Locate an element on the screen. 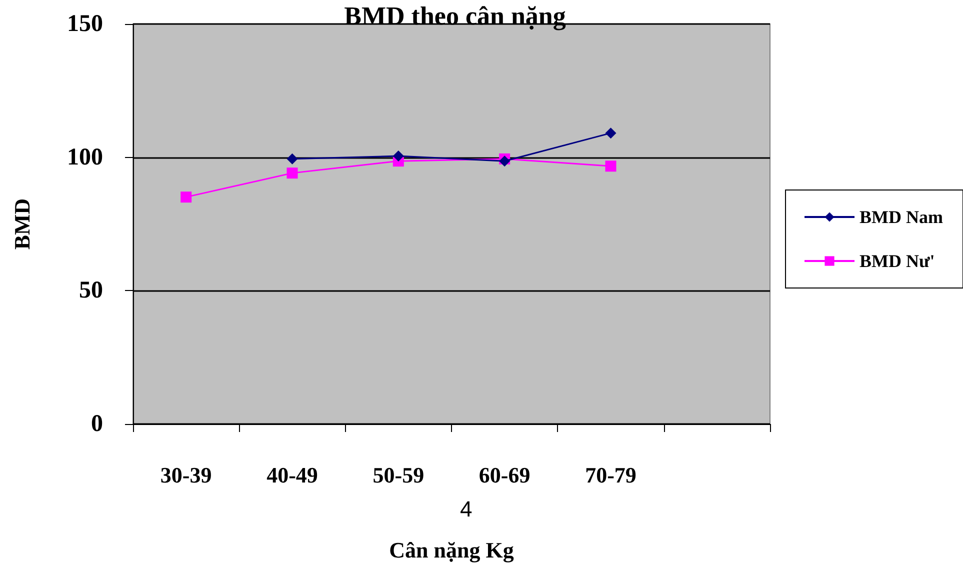 The image size is (963, 569). x-tick-label: 50-59 is located at coordinates (398, 475).